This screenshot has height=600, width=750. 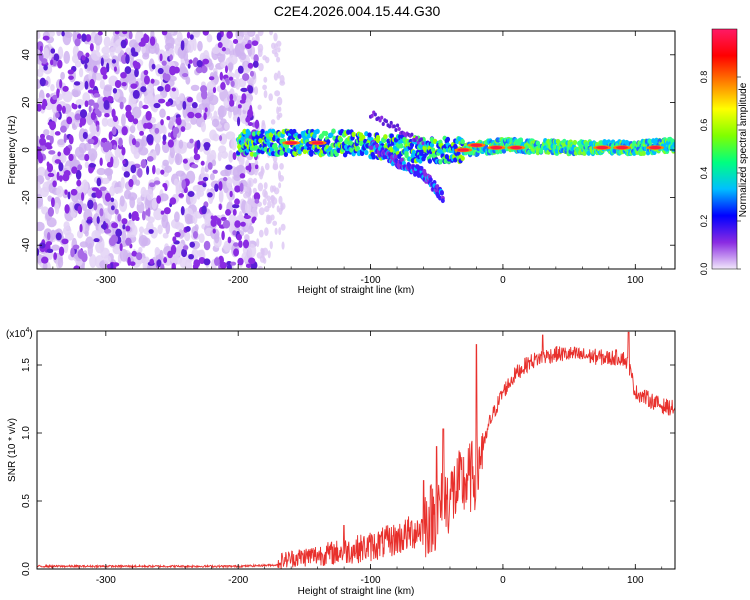 What do you see at coordinates (437, 186) in the screenshot?
I see `branch-cell` at bounding box center [437, 186].